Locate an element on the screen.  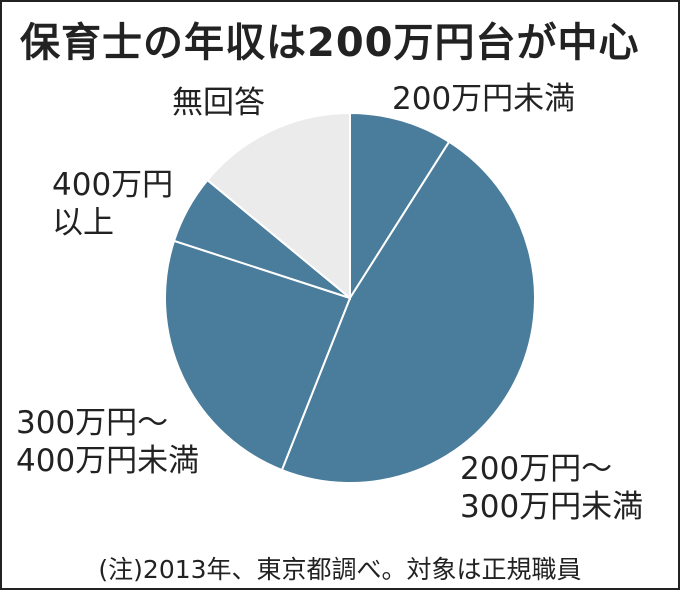
chart-footnote: (注)2013年、東京都調べ。対象は正規職員 is located at coordinates (340, 569).